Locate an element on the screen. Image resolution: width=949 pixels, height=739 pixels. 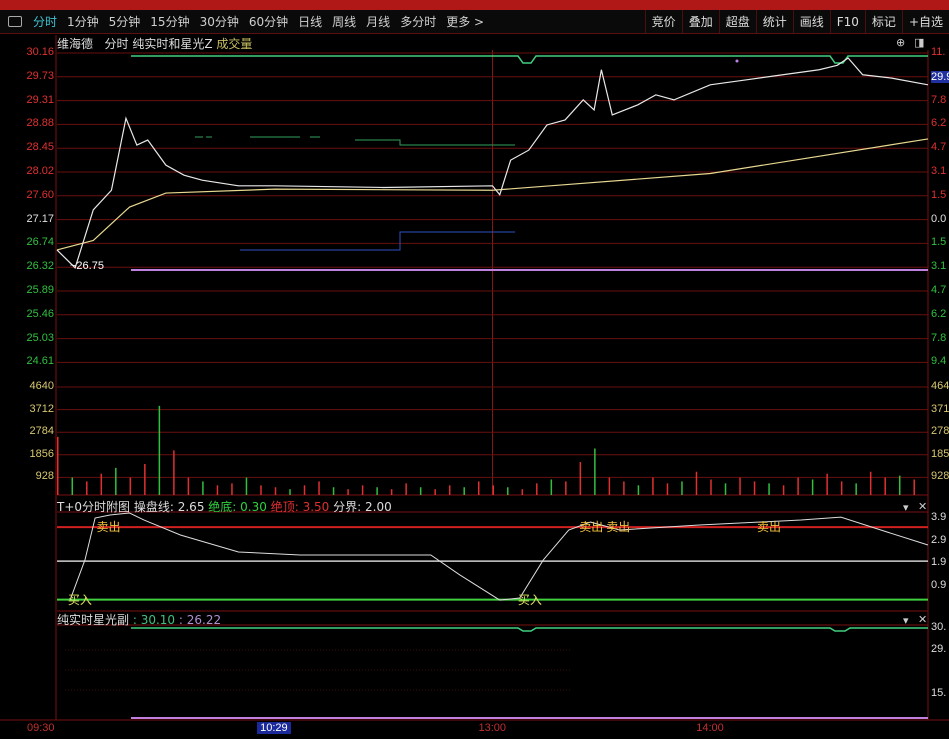
tool-button: +自选 is located at coordinates (925, 21).